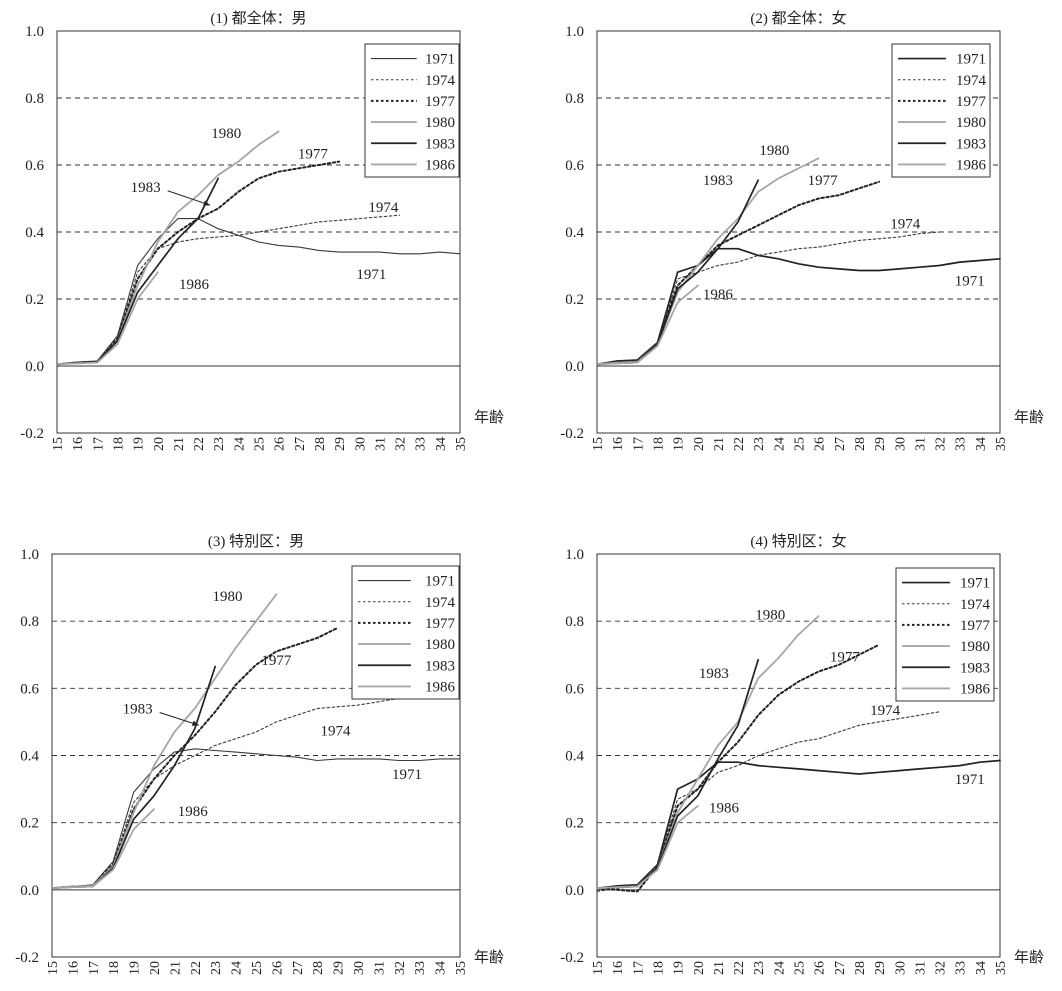  I want to click on panel-3-x-tick-label: 32, so click(400, 968).